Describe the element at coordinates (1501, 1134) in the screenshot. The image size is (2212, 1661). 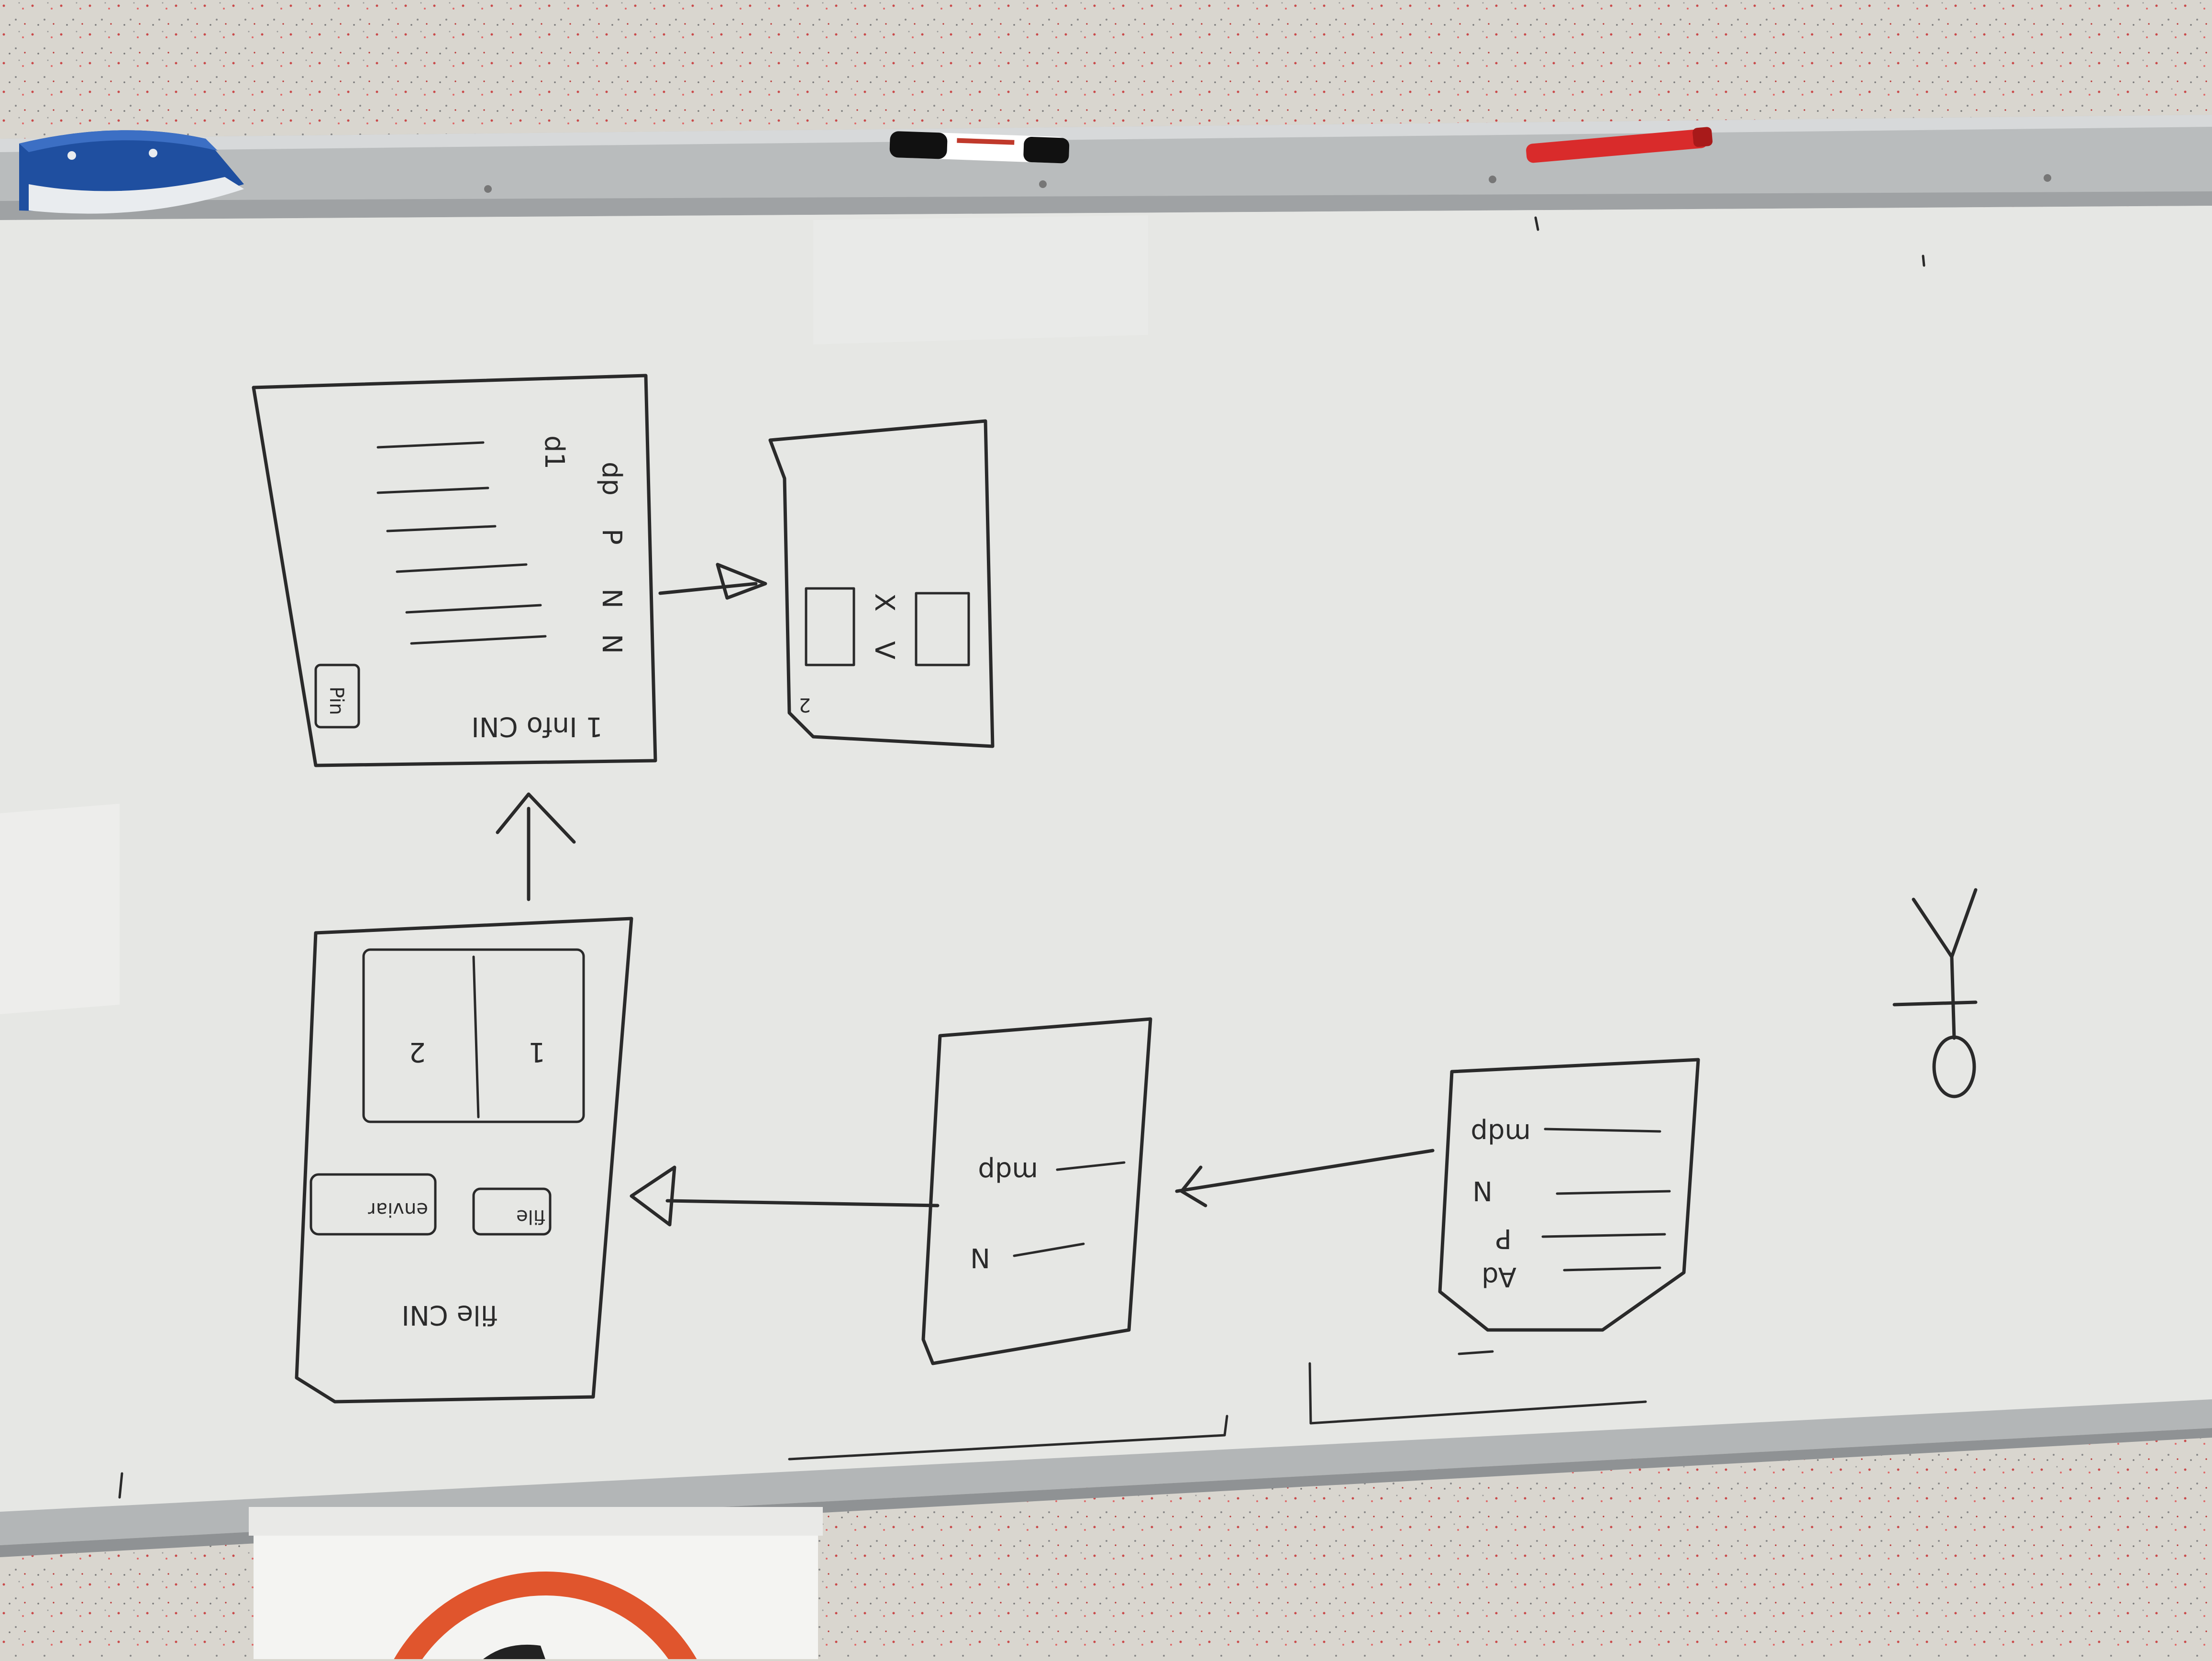
I see `sketch-signup-mdp: mdp` at that location.